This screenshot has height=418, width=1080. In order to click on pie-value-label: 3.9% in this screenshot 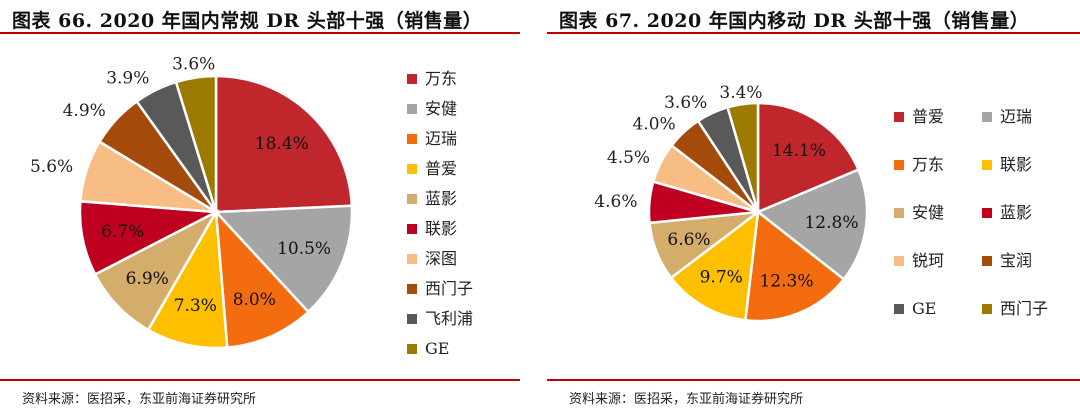, I will do `click(127, 79)`.